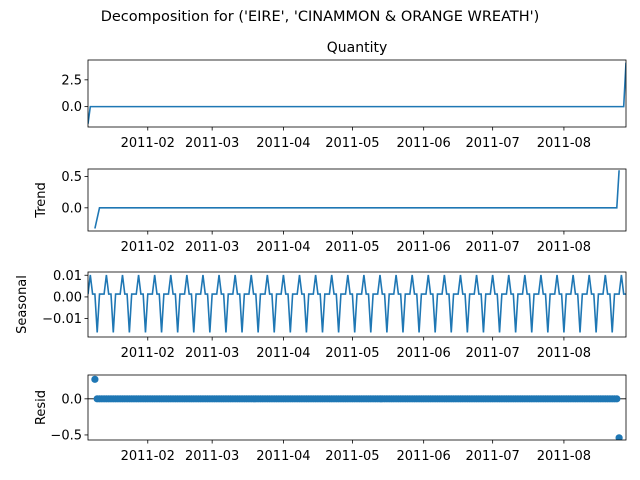  I want to click on resid-xtick-label: 2011-02, so click(148, 456).